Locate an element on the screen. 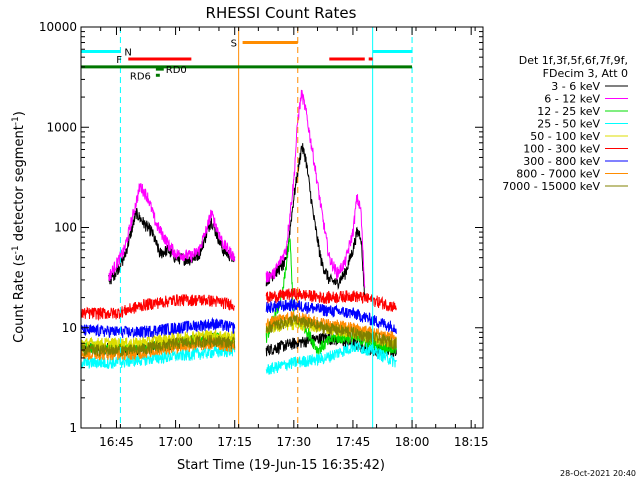 This screenshot has height=480, width=640. x-tick-label: 17:15 is located at coordinates (234, 442).